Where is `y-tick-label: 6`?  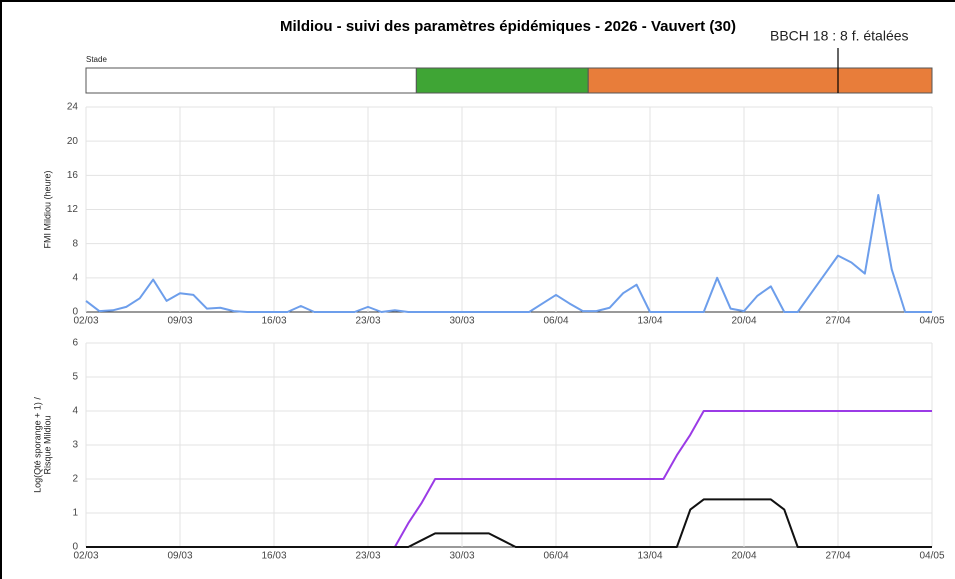
y-tick-label: 6 is located at coordinates (75, 343).